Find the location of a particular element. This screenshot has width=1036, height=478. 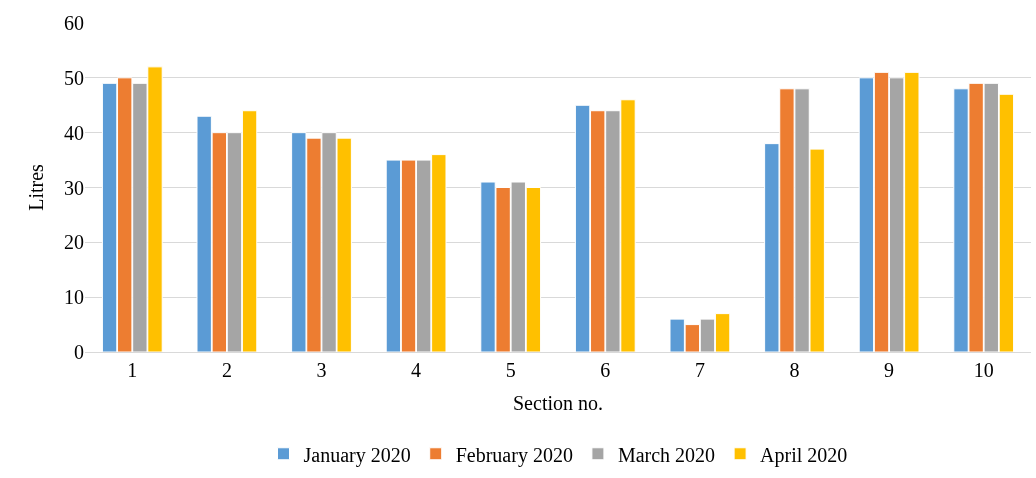

x-tick-label: 2 is located at coordinates (226, 370).